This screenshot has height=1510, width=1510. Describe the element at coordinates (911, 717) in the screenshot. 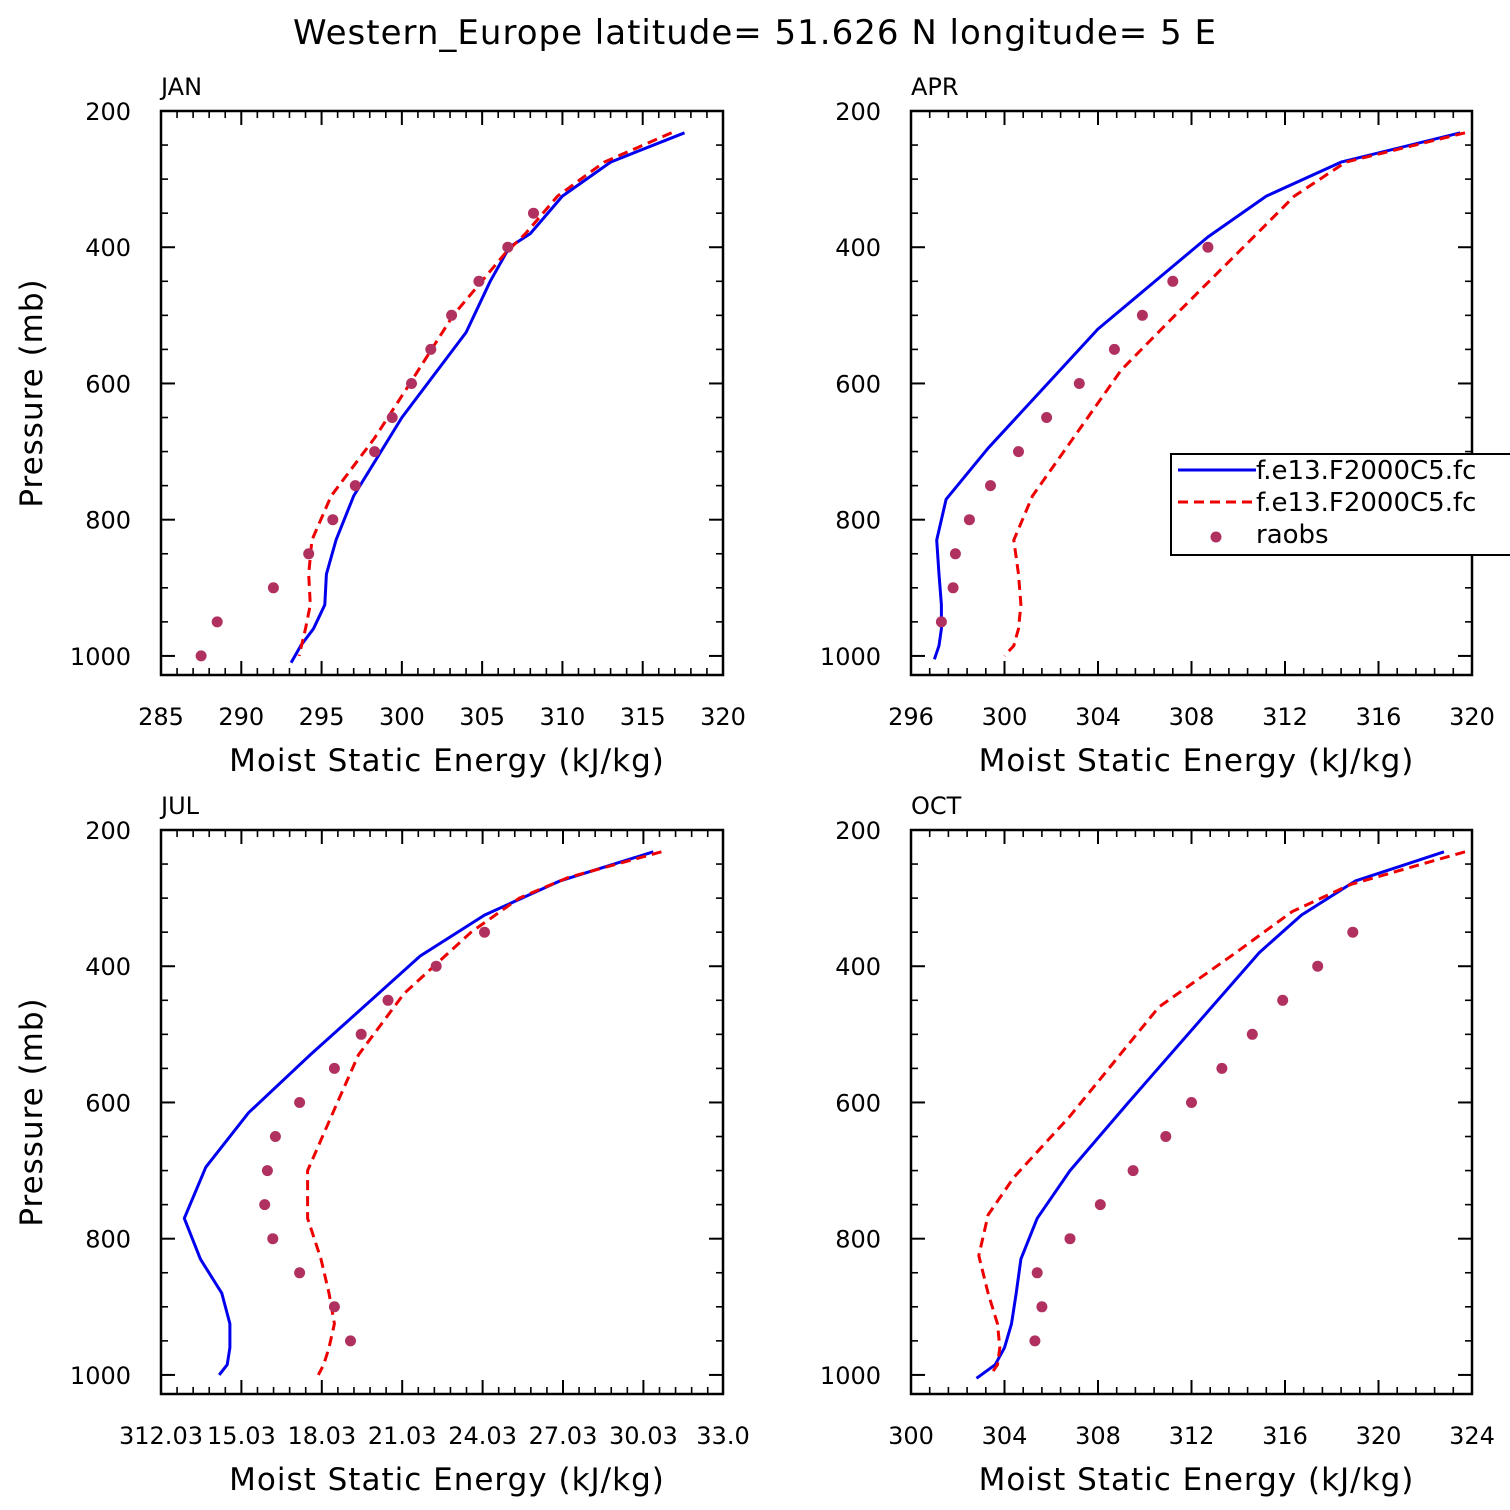

I see `x-tick-label: 296` at that location.